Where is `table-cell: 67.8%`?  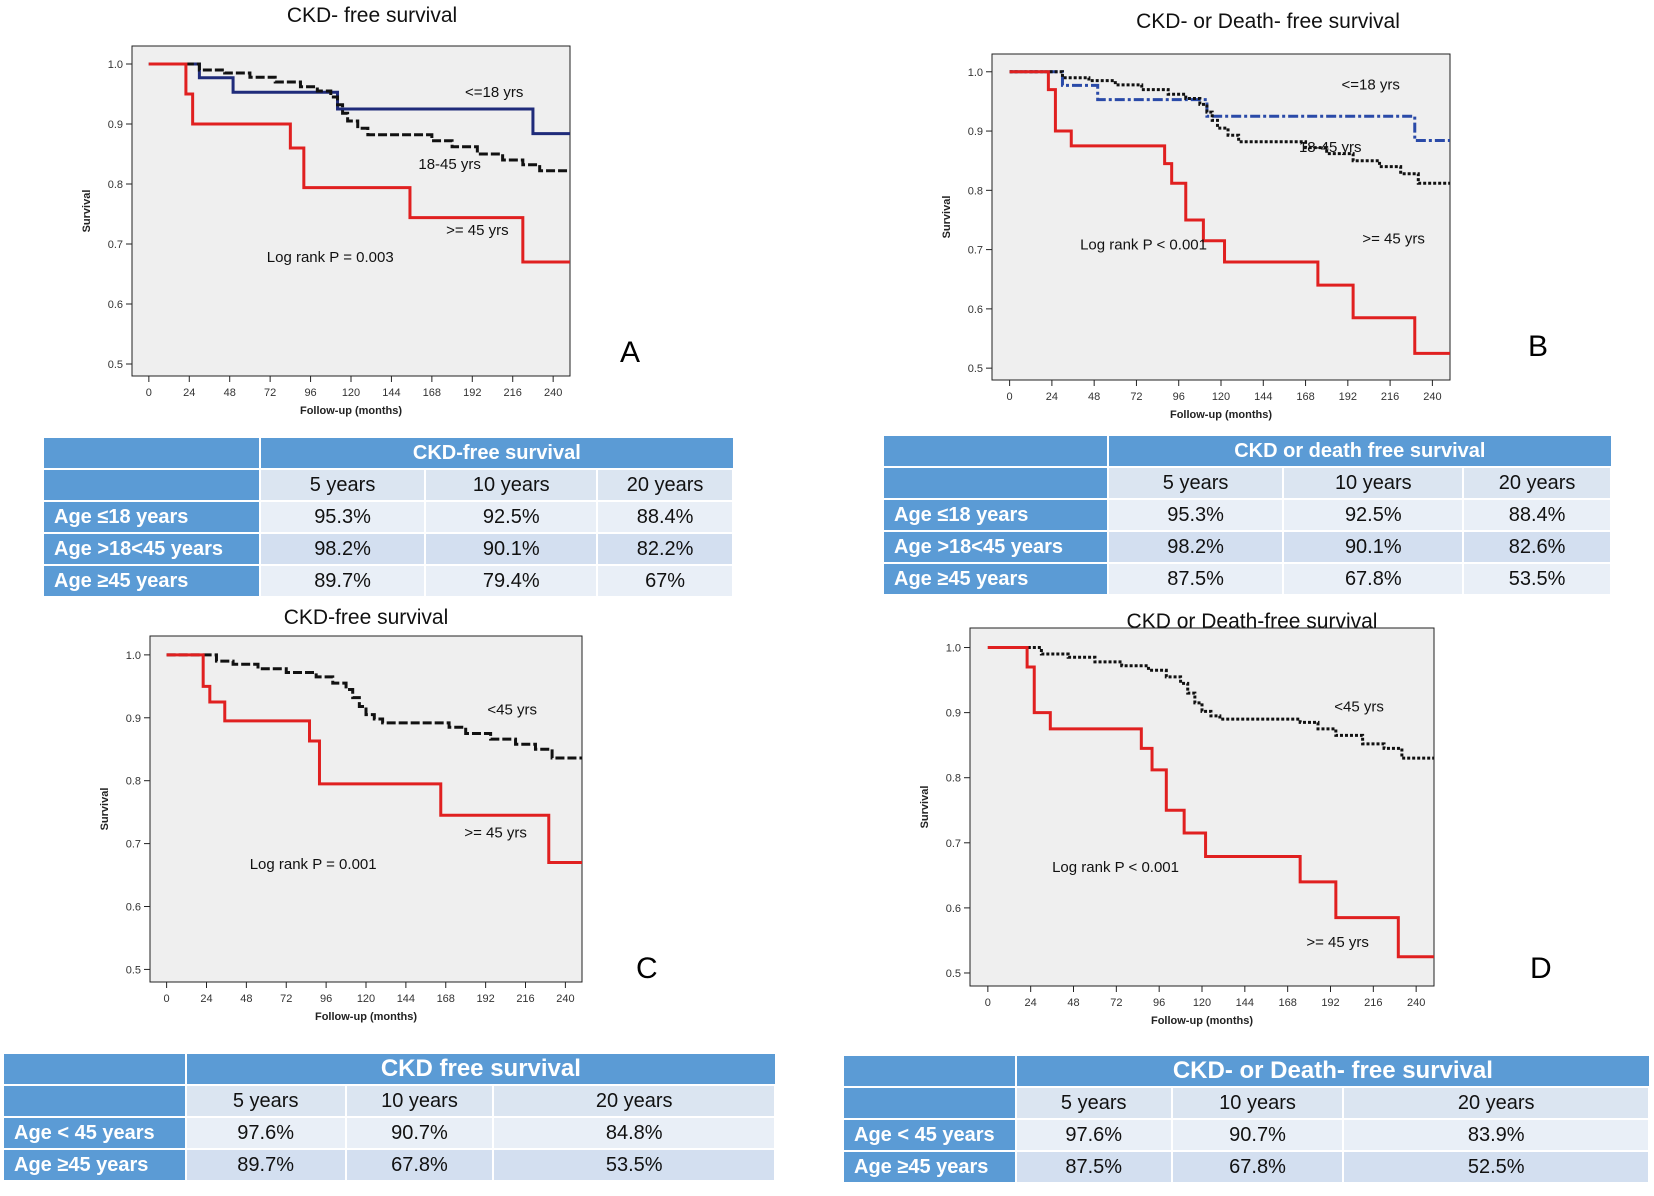 table-cell: 67.8% is located at coordinates (1258, 1167).